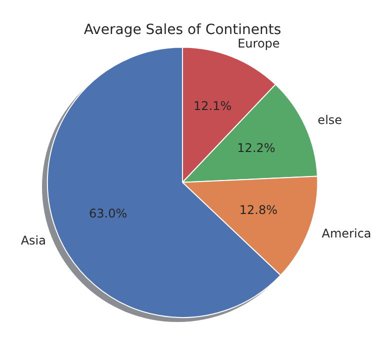 This screenshot has width=379, height=340. I want to click on data-label: 12.1%, so click(212, 106).